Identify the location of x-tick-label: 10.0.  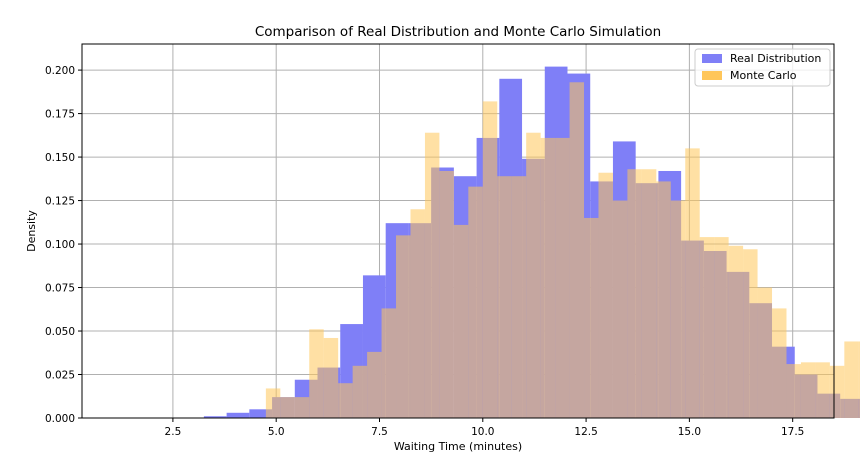
(482, 432).